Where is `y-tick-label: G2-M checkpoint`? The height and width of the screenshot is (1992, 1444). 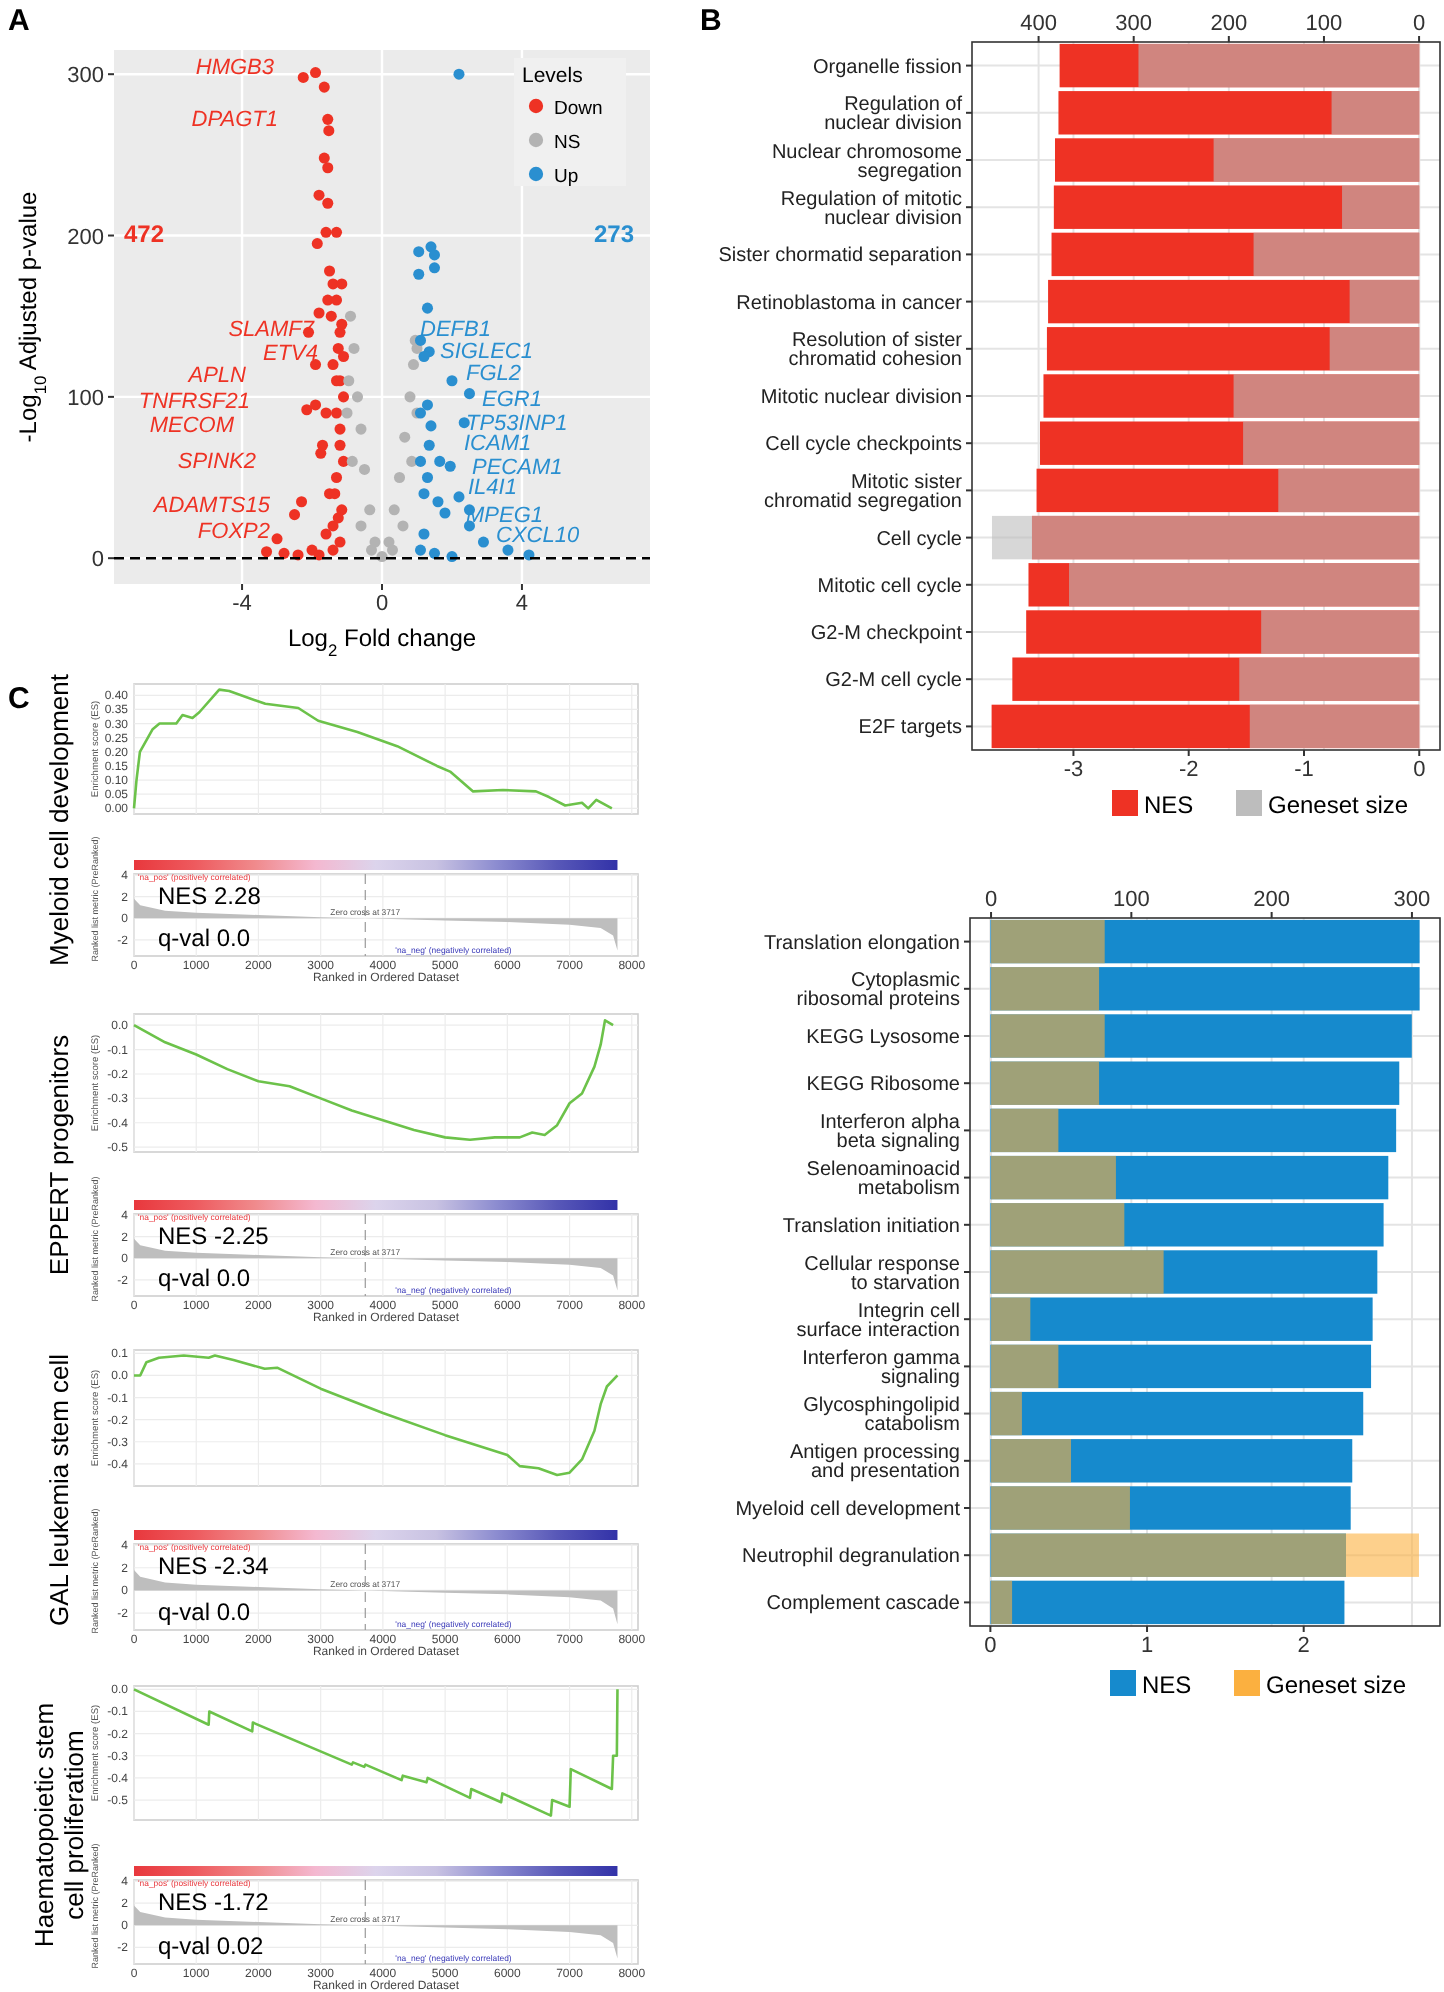
y-tick-label: G2-M checkpoint is located at coordinates (886, 634).